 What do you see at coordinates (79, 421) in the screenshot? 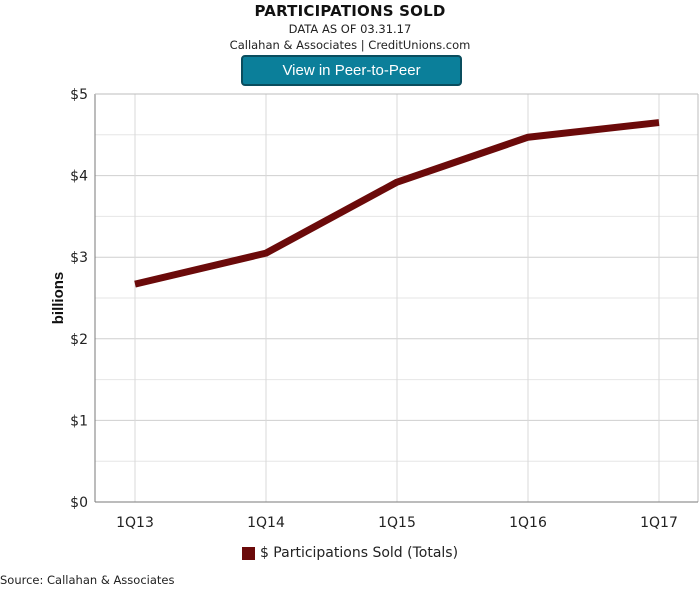
I see `y-tick-label: $1` at bounding box center [79, 421].